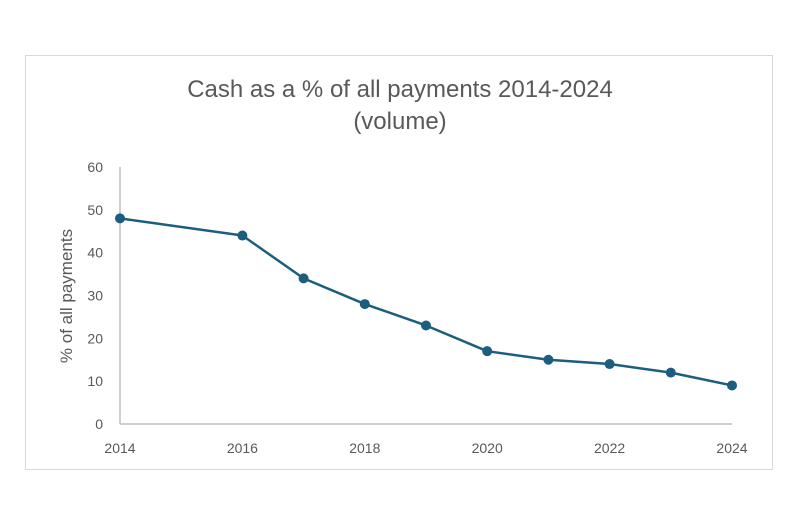  Describe the element at coordinates (487, 448) in the screenshot. I see `x-tick-label: 2020` at that location.